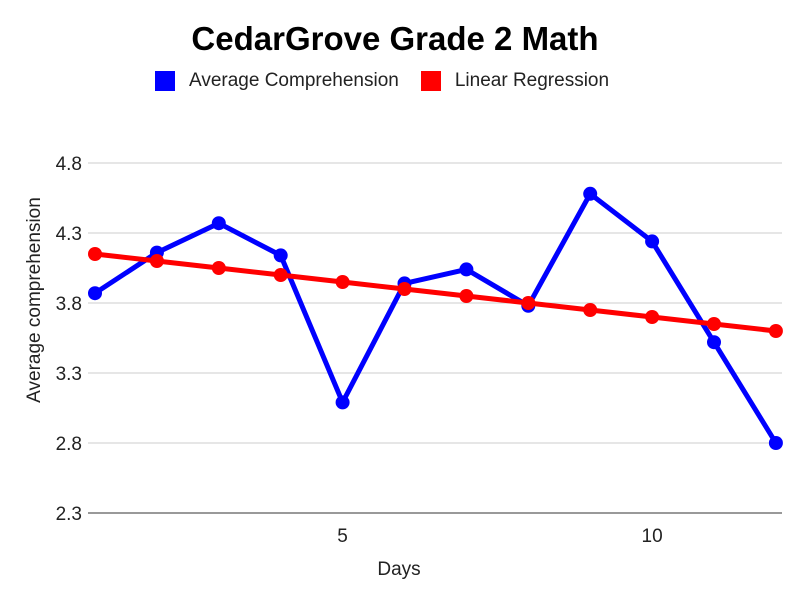 This screenshot has width=800, height=600. I want to click on x-tick-labels: 5 10, so click(499, 536).